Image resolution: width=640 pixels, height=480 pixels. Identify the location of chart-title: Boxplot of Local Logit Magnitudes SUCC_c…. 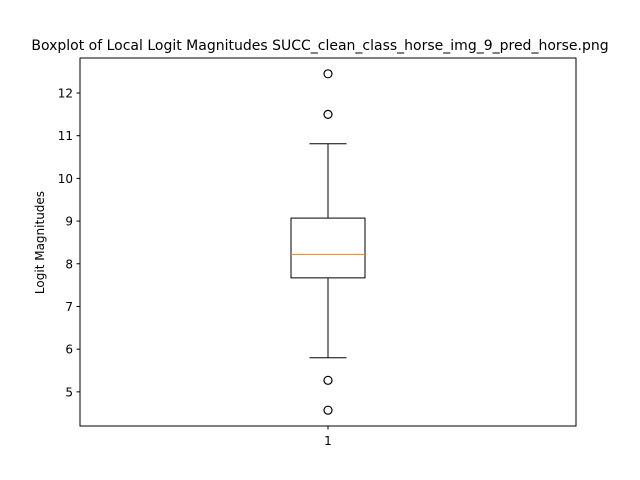
(319, 46).